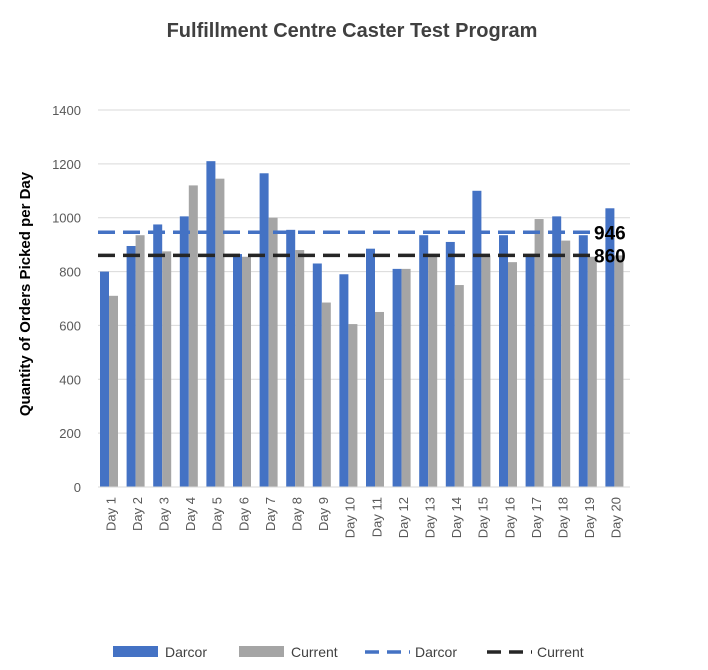 The width and height of the screenshot is (708, 670). What do you see at coordinates (610, 256) in the screenshot?
I see `reference-label-current: 860` at bounding box center [610, 256].